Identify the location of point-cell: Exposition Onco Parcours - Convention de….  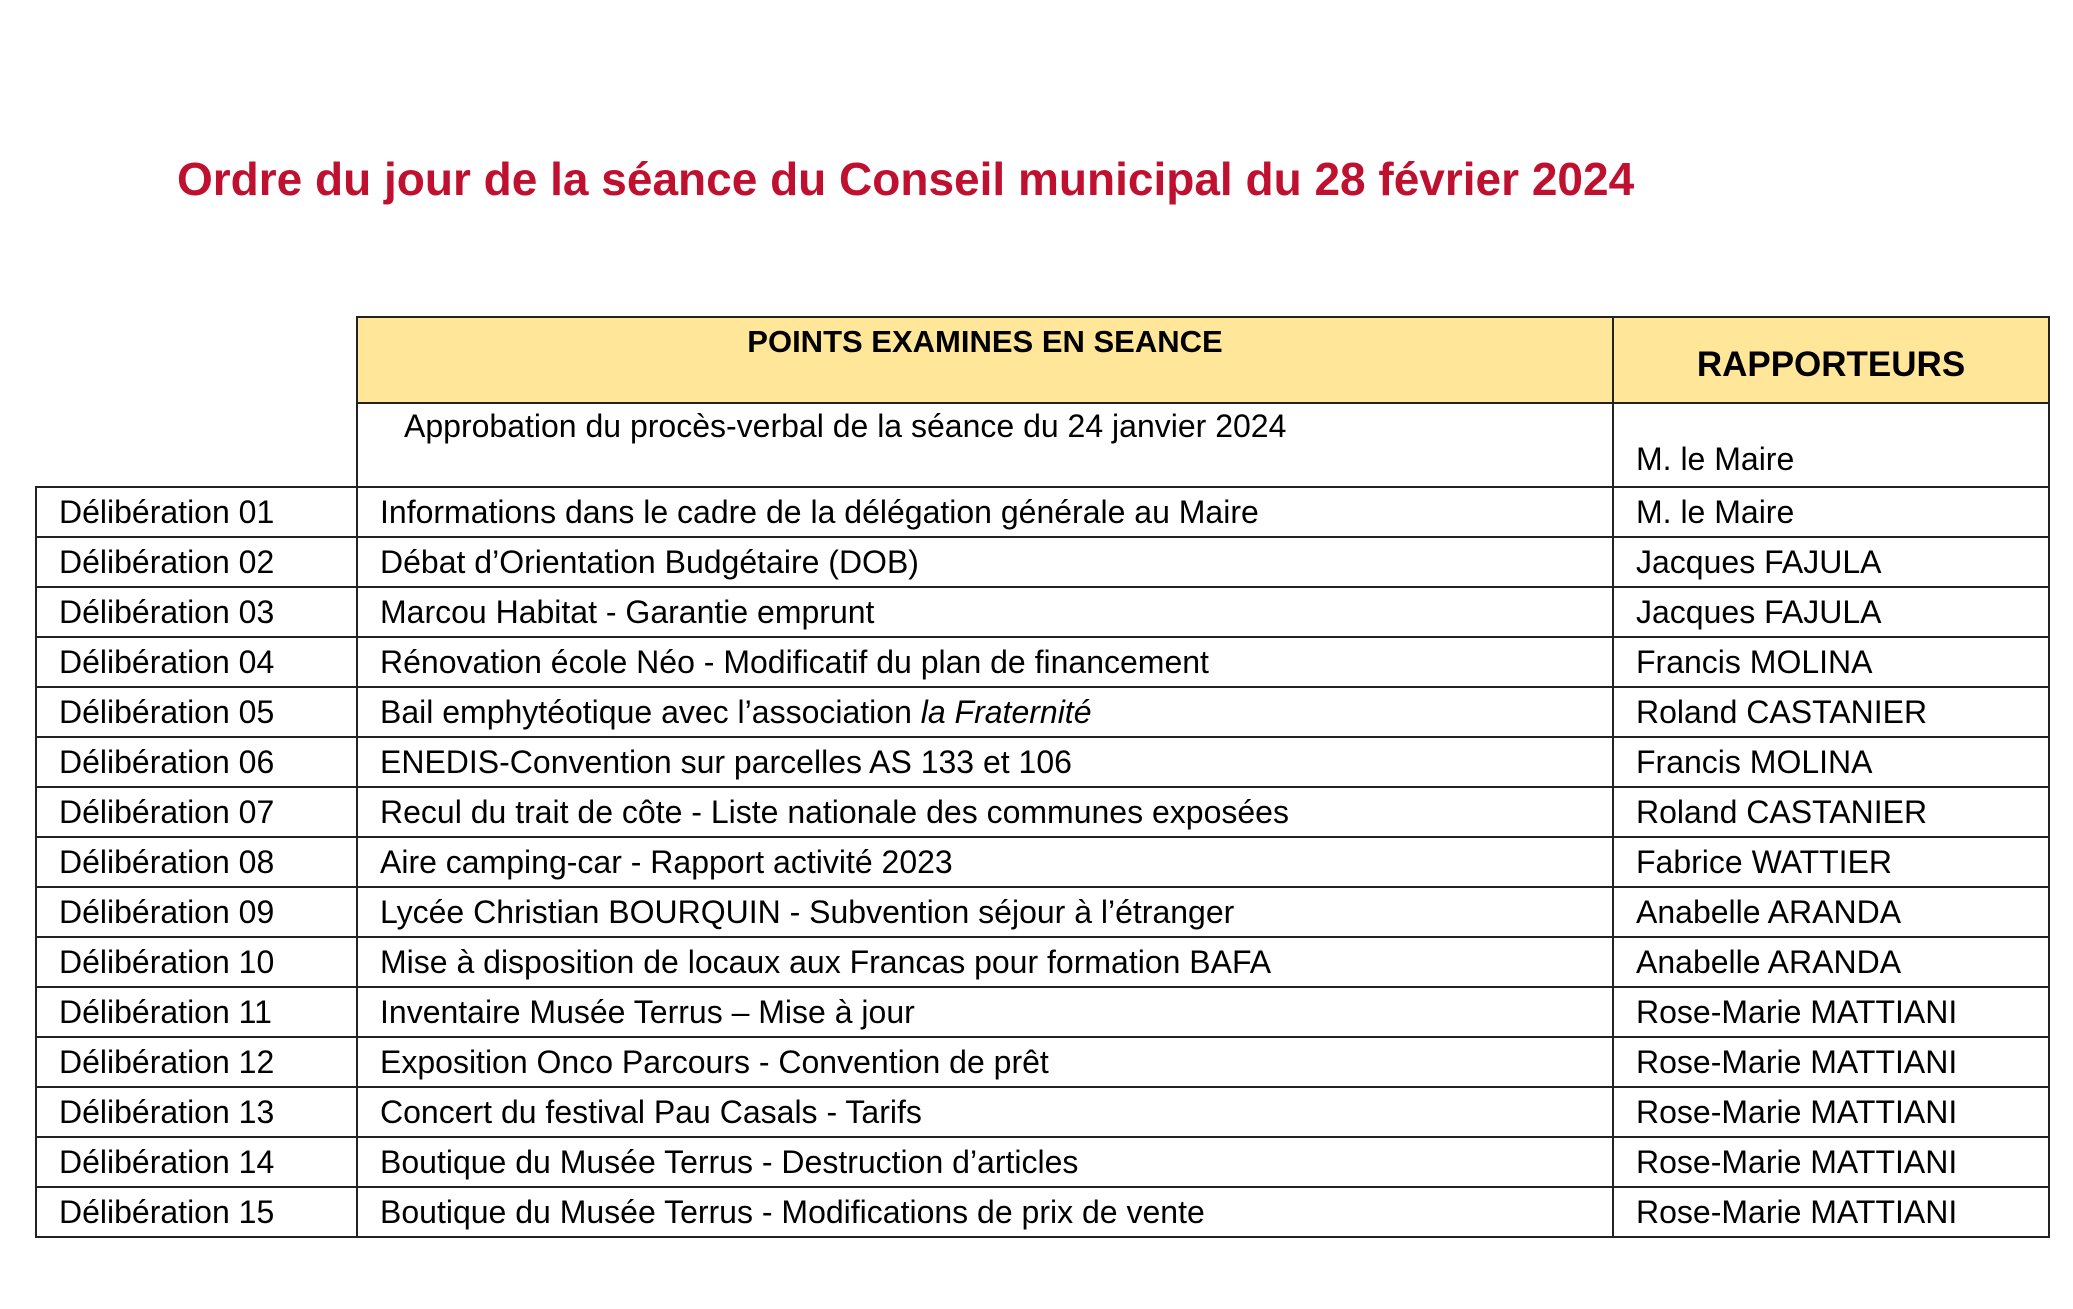
(985, 1062).